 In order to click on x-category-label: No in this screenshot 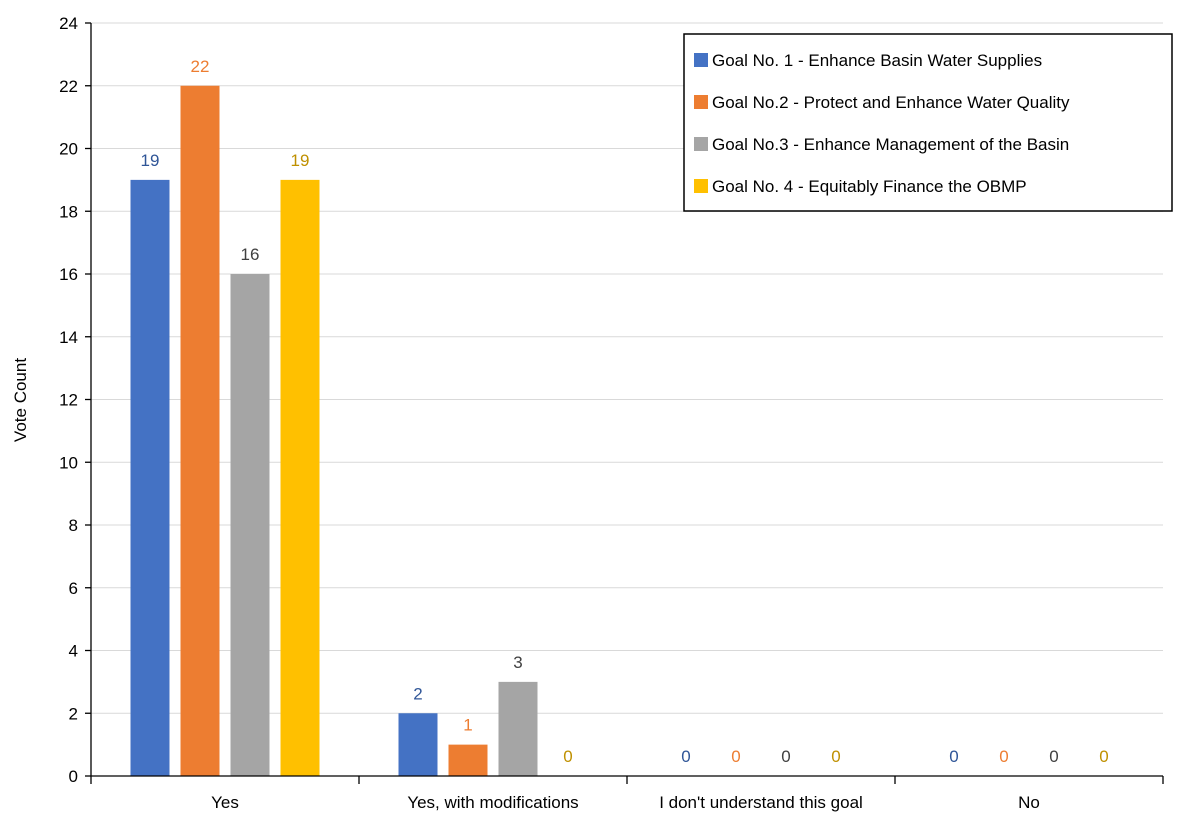, I will do `click(1029, 802)`.